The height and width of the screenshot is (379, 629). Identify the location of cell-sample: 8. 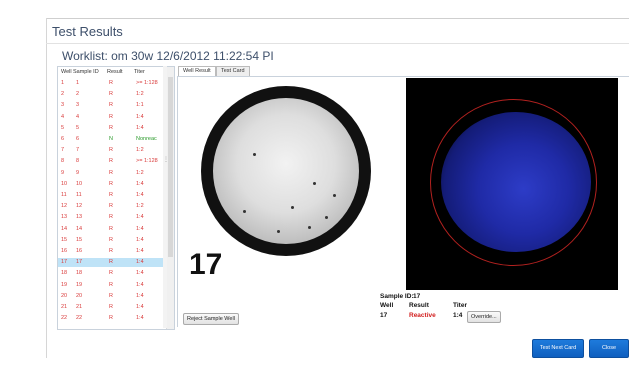
(78, 161).